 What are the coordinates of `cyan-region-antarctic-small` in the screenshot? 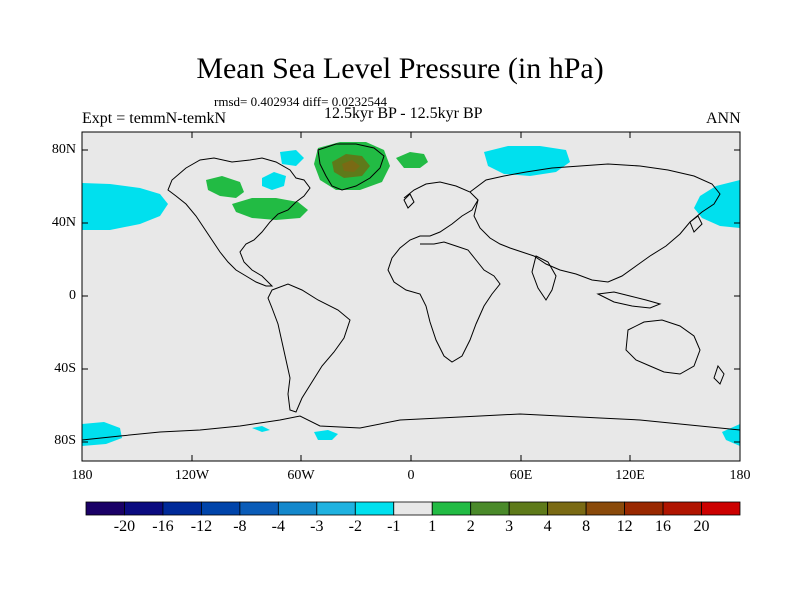 It's located at (326, 435).